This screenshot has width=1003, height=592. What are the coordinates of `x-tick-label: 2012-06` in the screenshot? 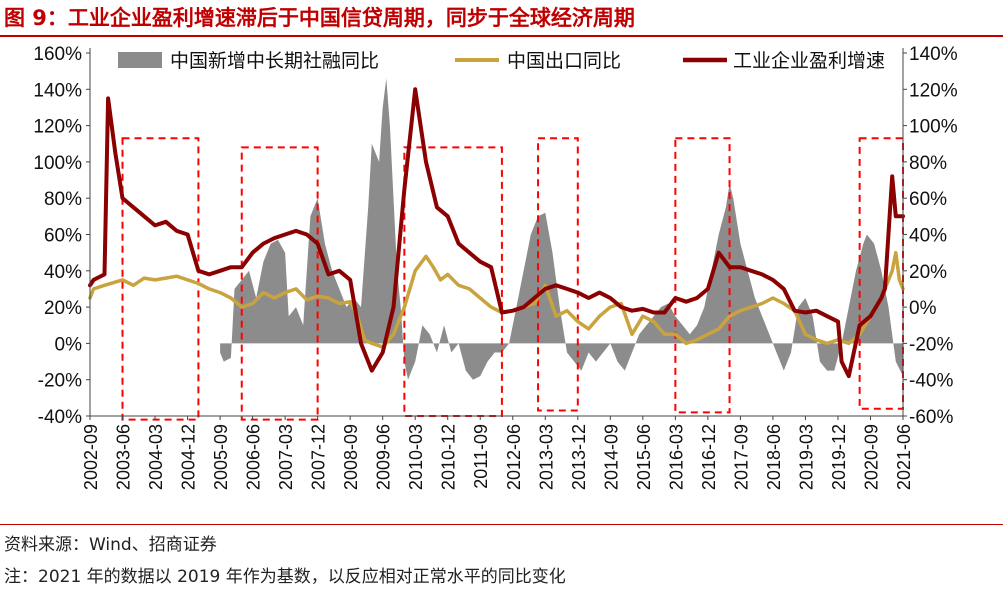 It's located at (514, 457).